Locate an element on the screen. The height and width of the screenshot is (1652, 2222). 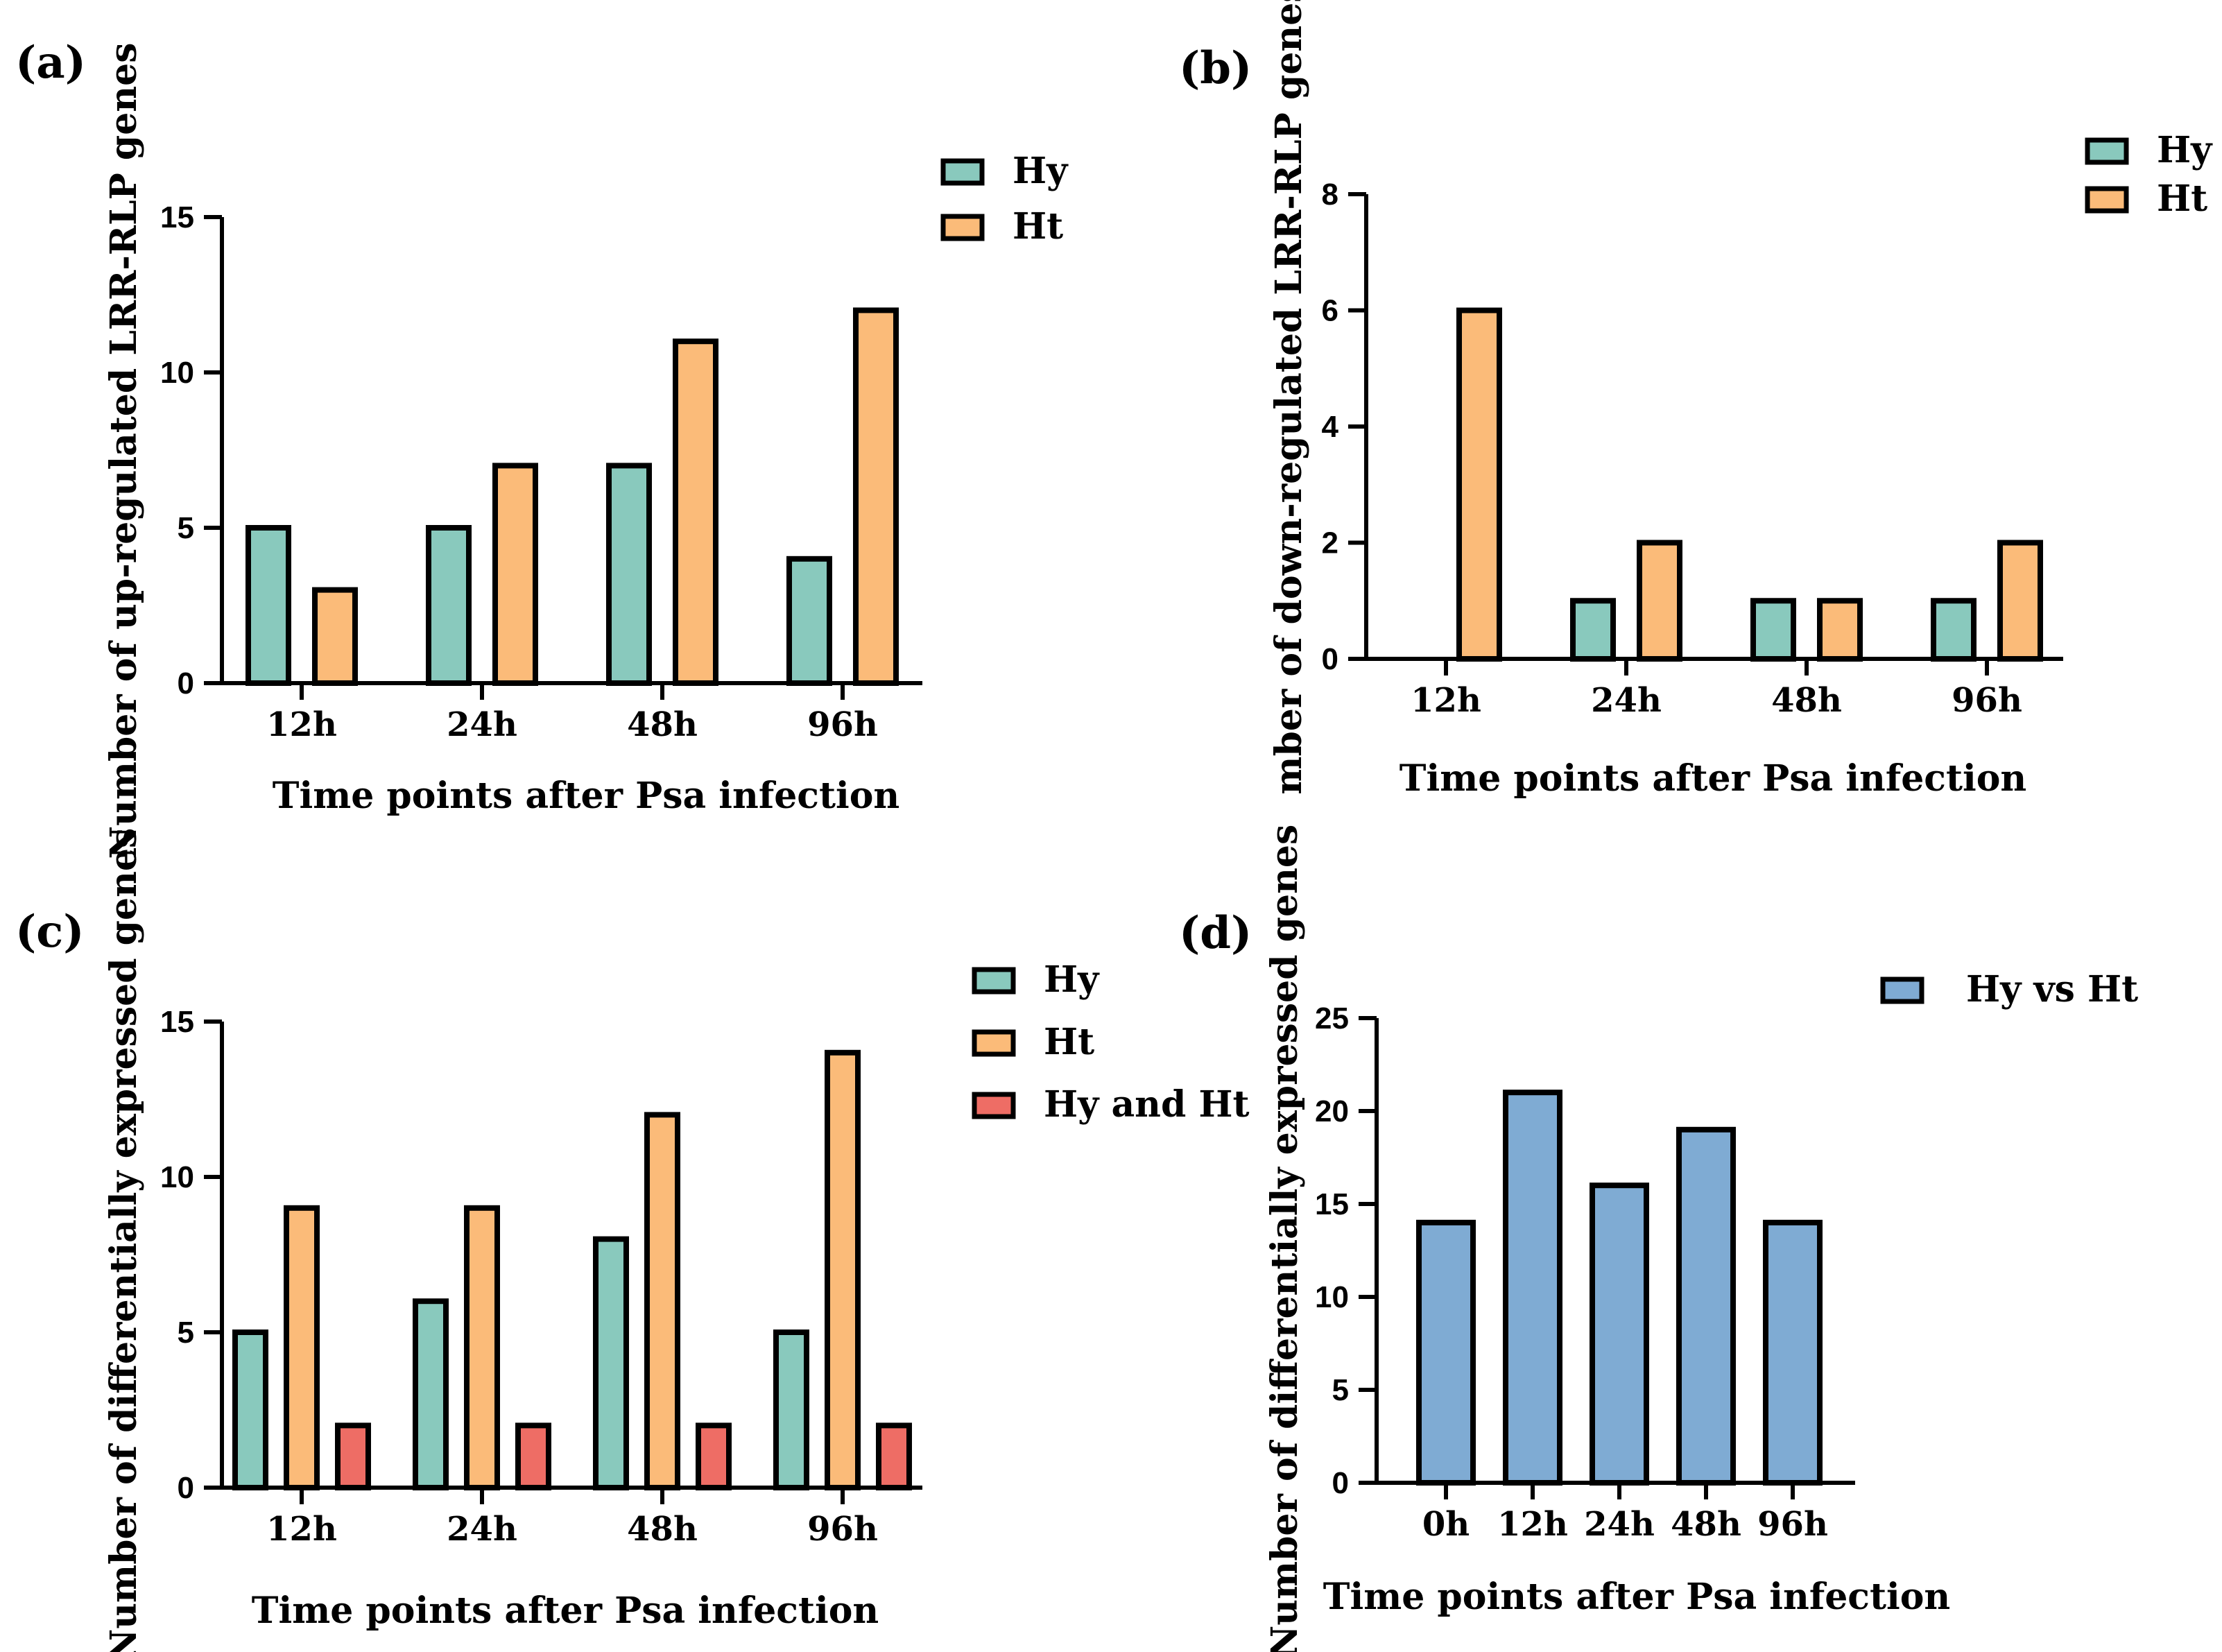
panel-a-bar-hy-48h is located at coordinates (629, 575).